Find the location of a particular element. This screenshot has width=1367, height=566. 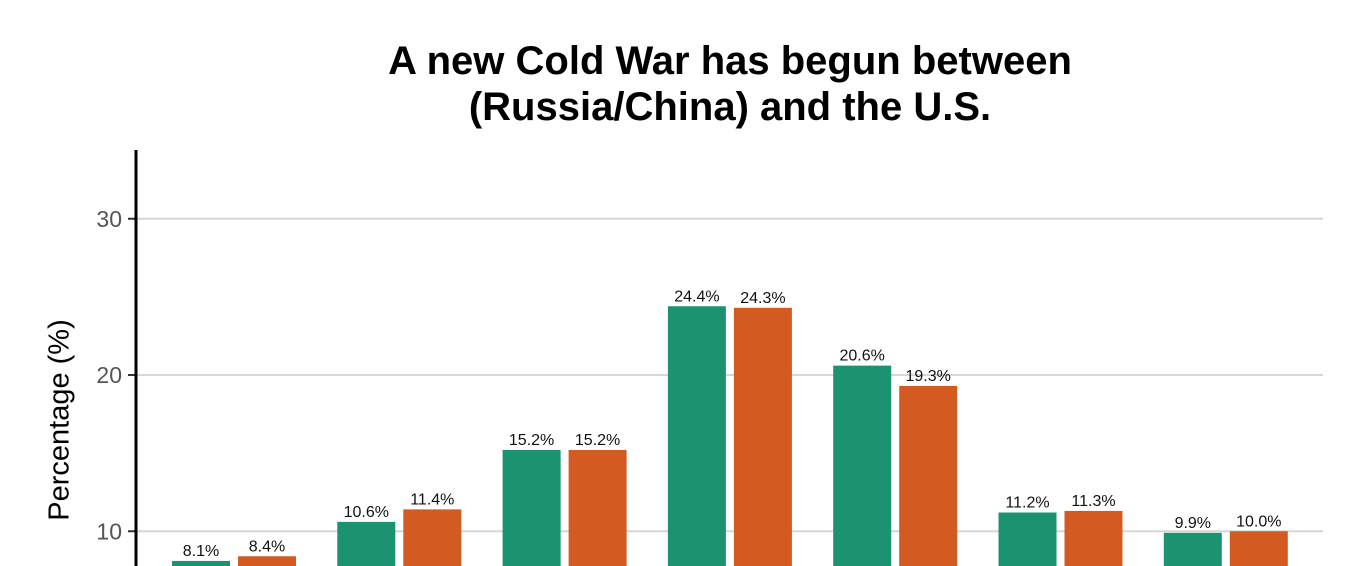

y-ticks: 10 20 30 is located at coordinates (116, 375).